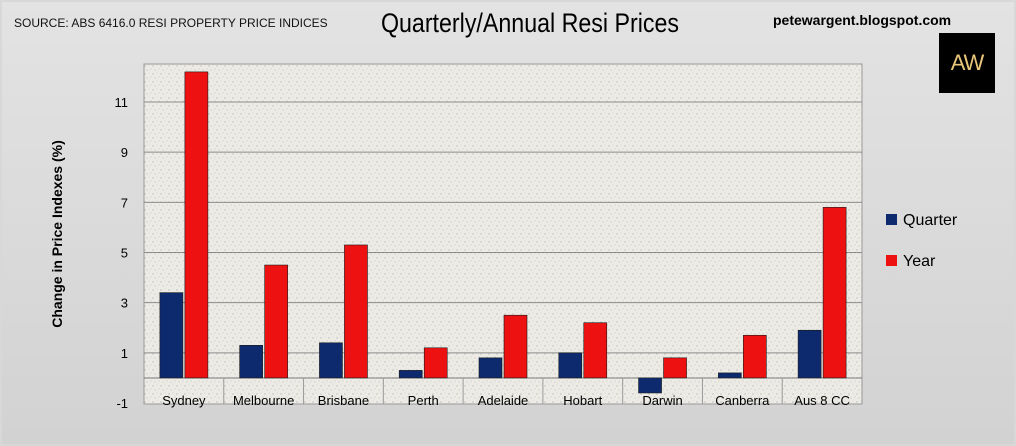 This screenshot has width=1016, height=446. Describe the element at coordinates (919, 261) in the screenshot. I see `legend-label: Year` at that location.